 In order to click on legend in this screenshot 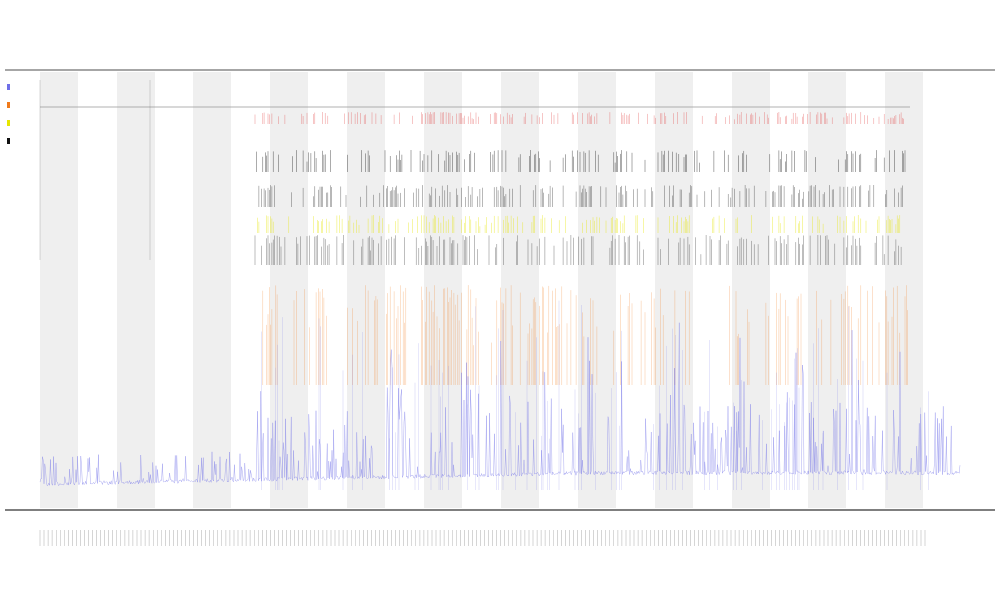, I will do `click(8, 114)`.